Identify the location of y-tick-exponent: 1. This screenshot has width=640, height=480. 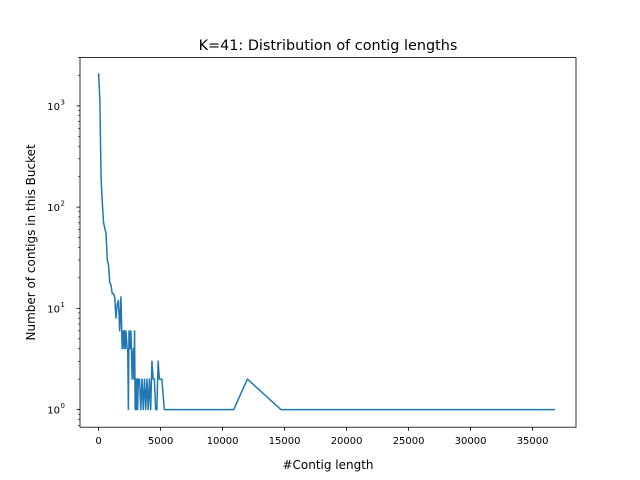
(63, 305).